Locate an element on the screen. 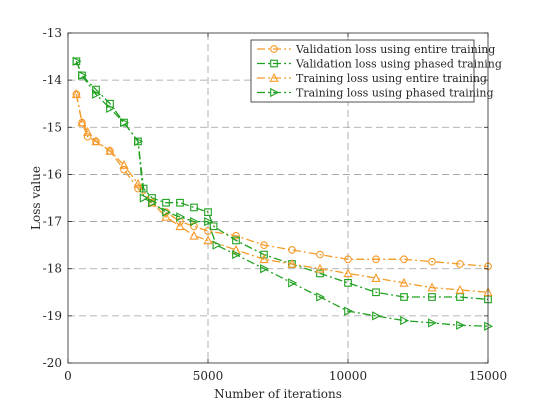 The image size is (540, 405). x-tick-label: 15000 is located at coordinates (488, 376).